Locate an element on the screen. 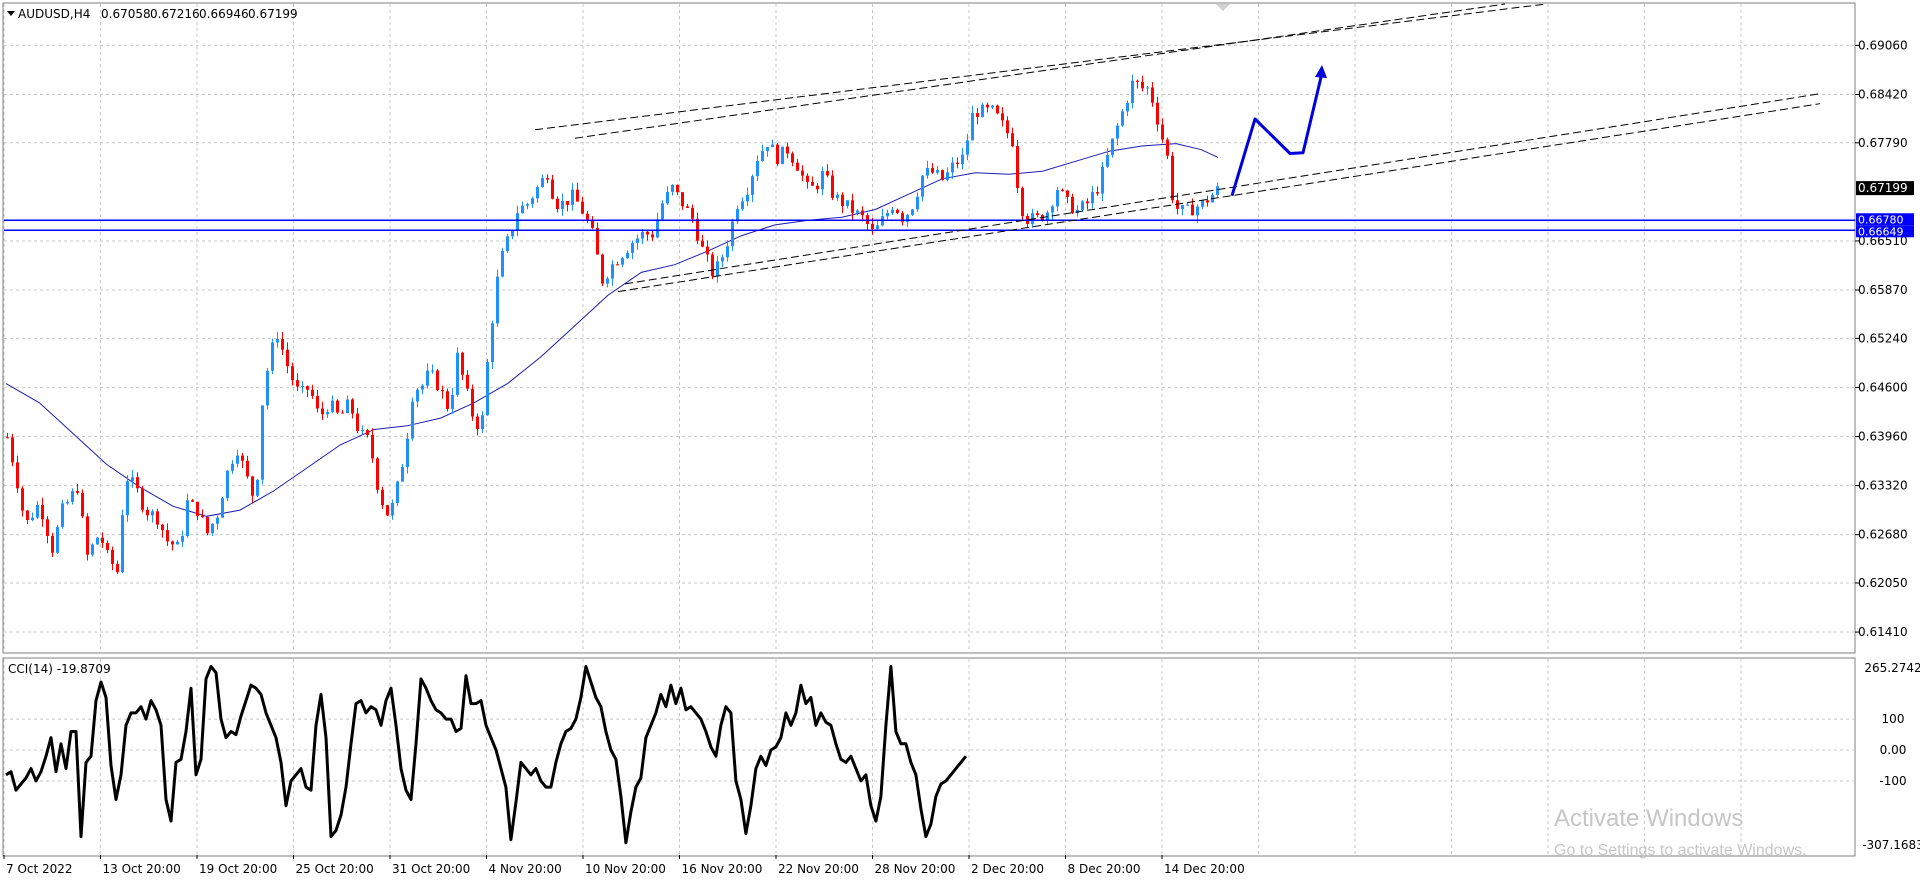 This screenshot has width=1920, height=885. time-tick-label: 7 Oct 2022 is located at coordinates (39, 869).